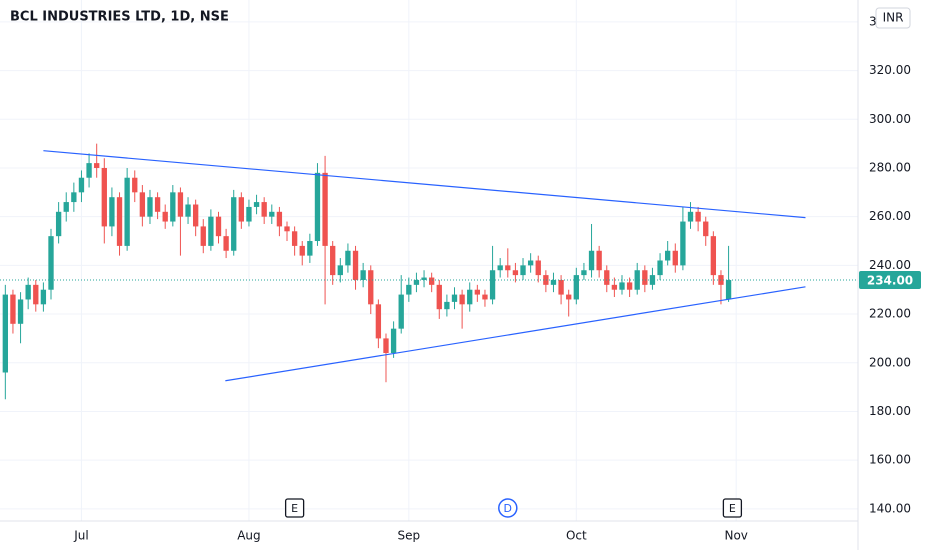  I want to click on y-tick-label: 180.00, so click(890, 411).